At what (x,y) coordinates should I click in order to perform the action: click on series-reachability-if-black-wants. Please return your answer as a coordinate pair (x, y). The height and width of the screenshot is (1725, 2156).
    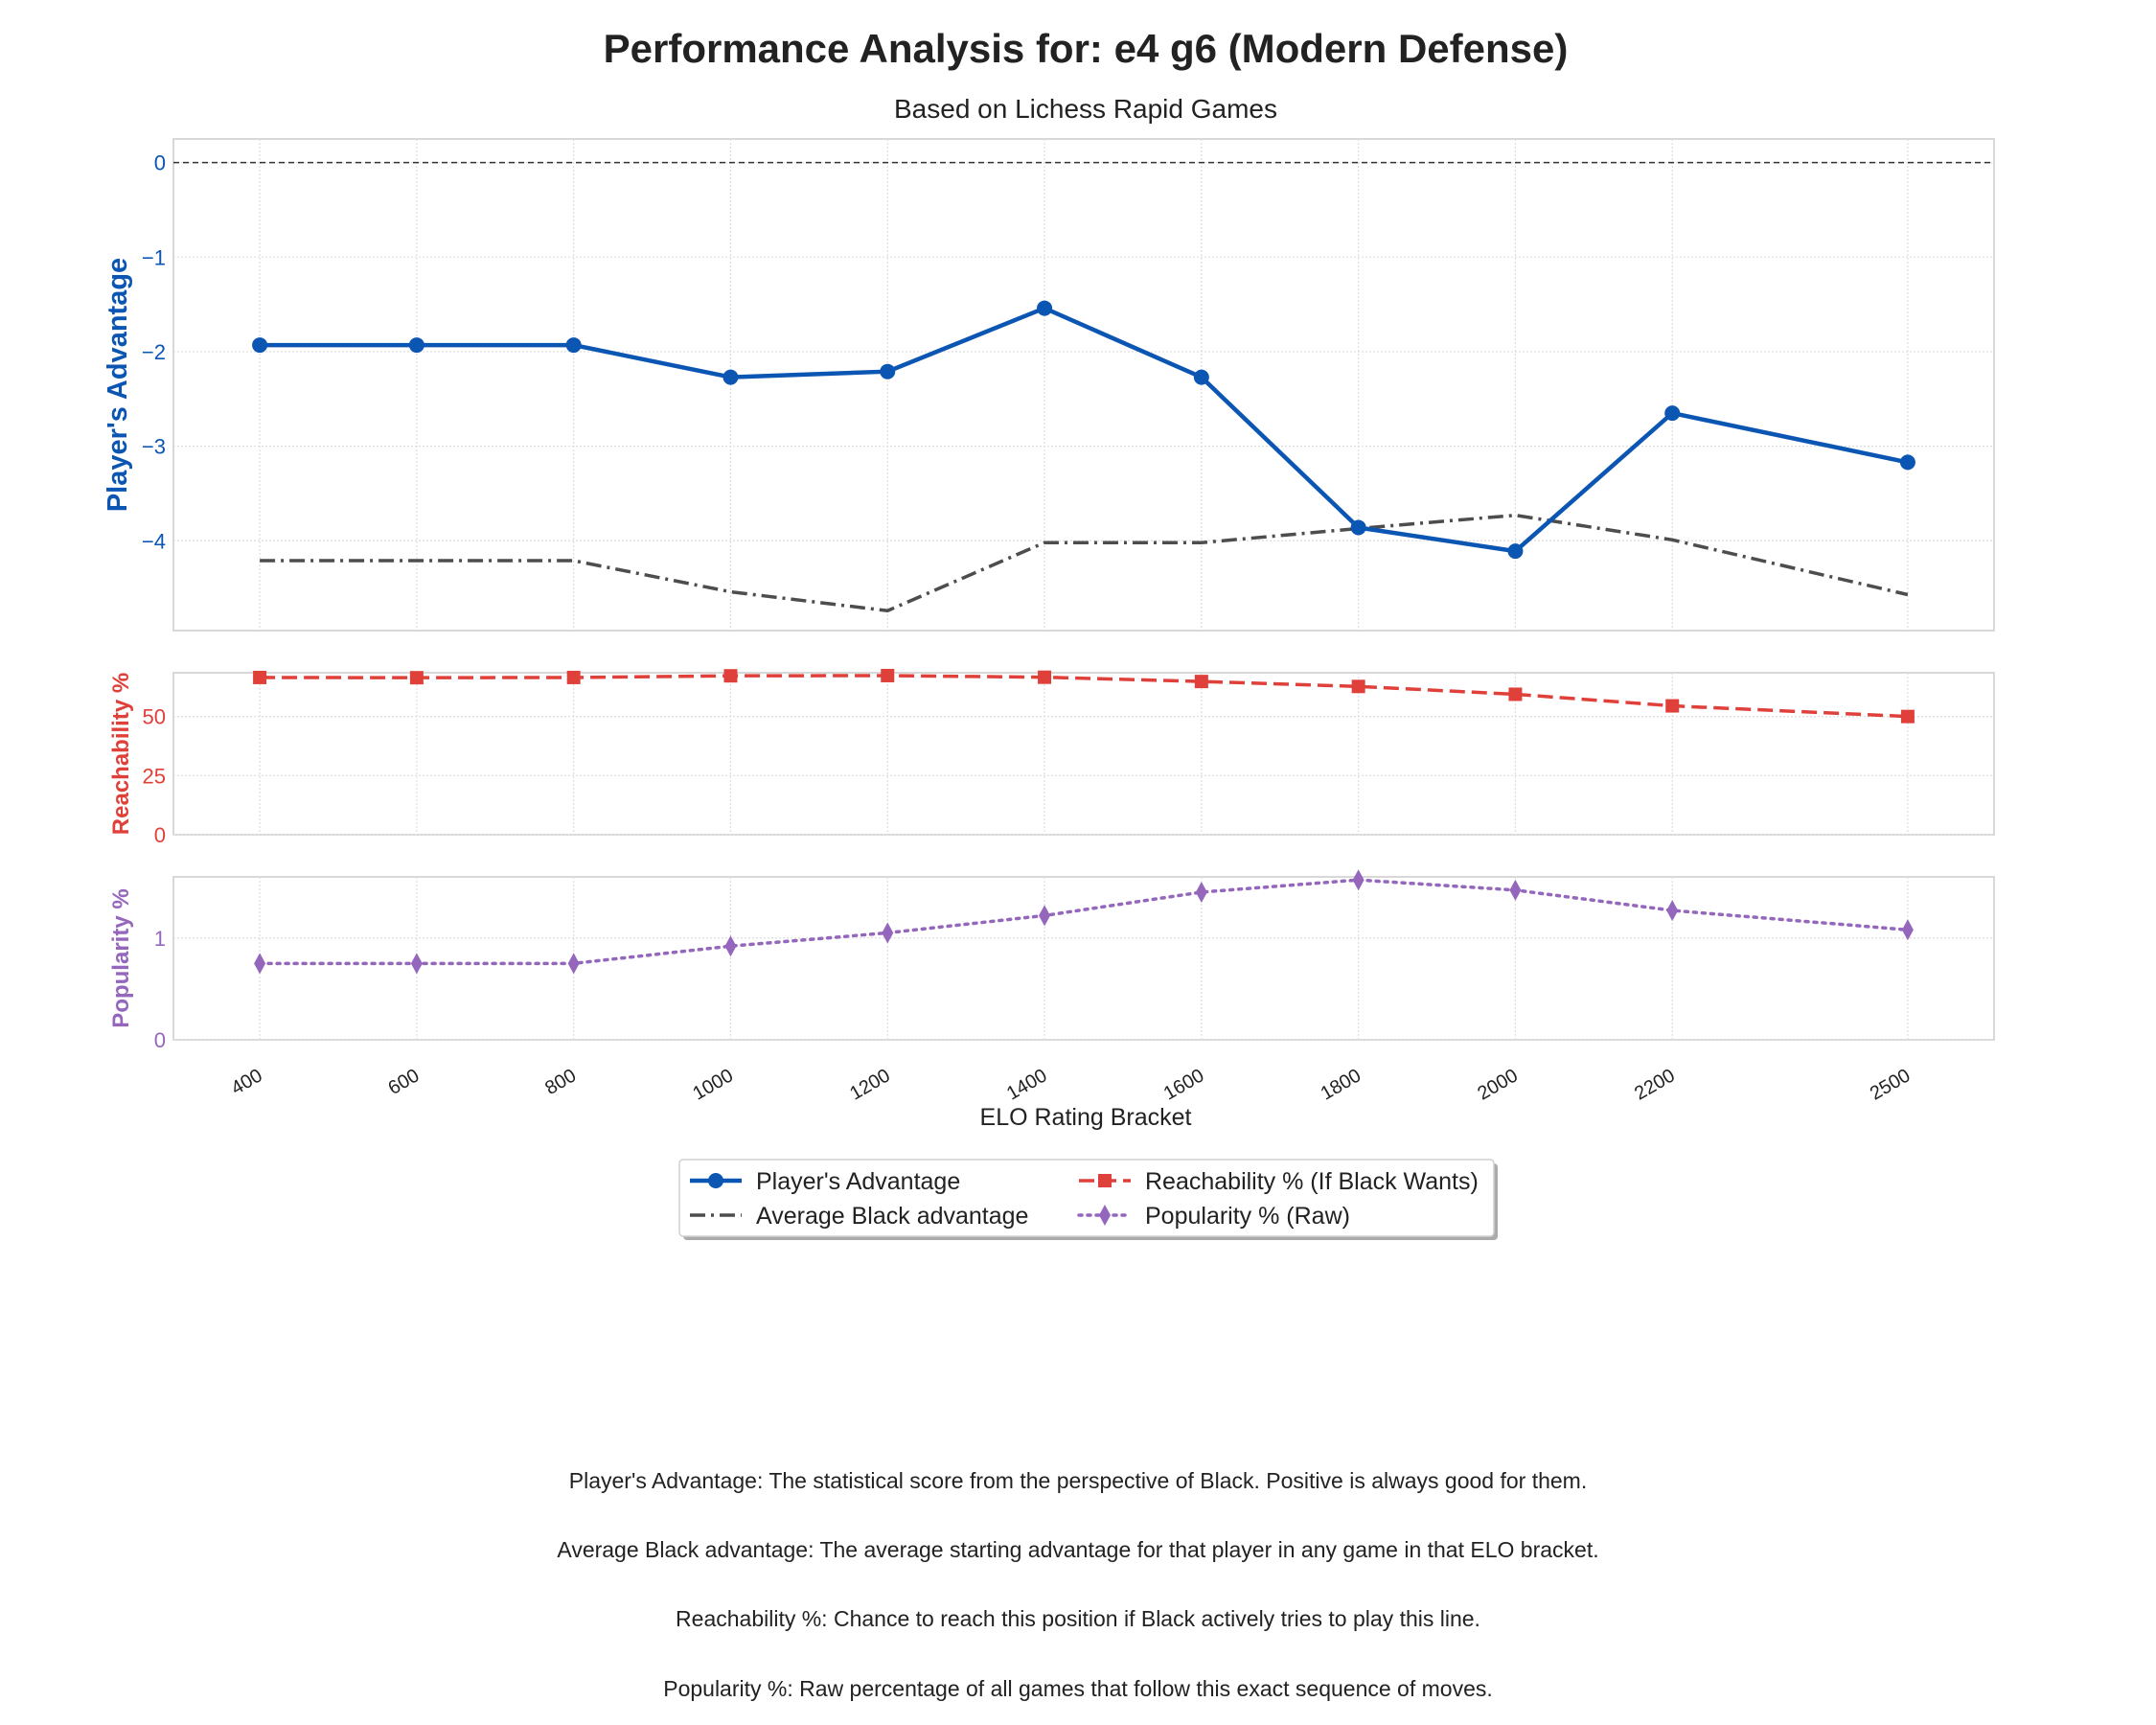
    Looking at the image, I should click on (1084, 696).